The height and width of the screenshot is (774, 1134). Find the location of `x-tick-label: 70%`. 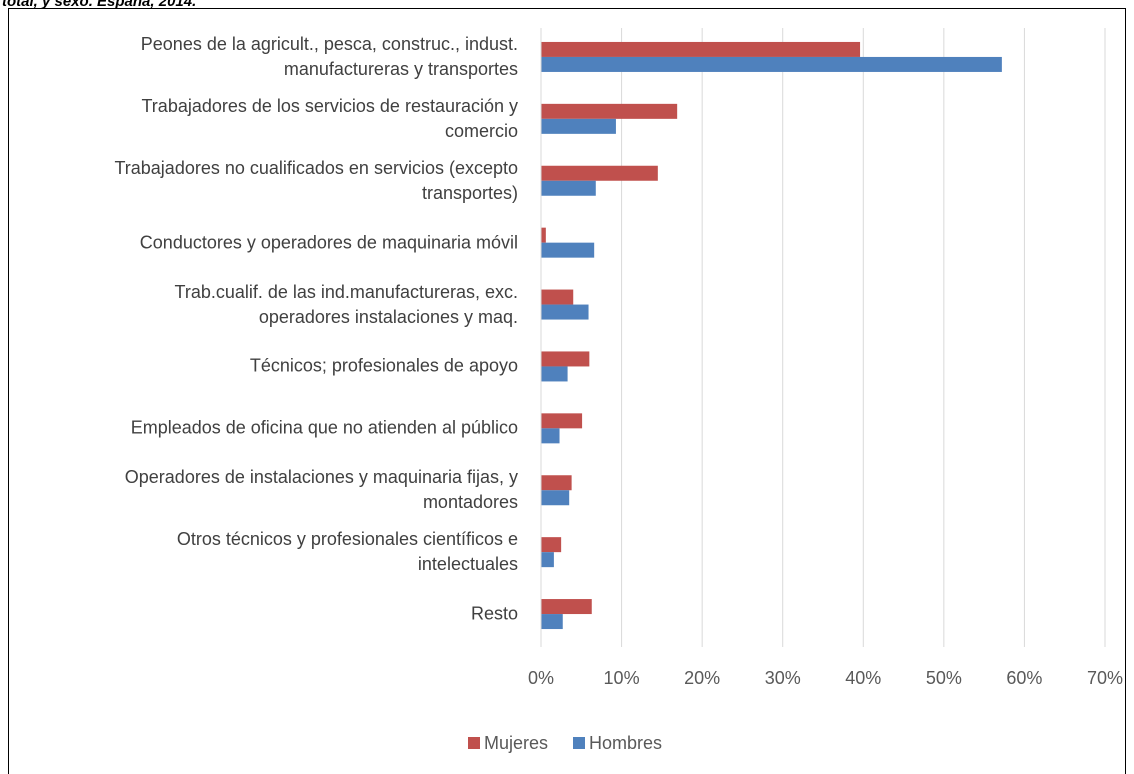

x-tick-label: 70% is located at coordinates (1105, 678).